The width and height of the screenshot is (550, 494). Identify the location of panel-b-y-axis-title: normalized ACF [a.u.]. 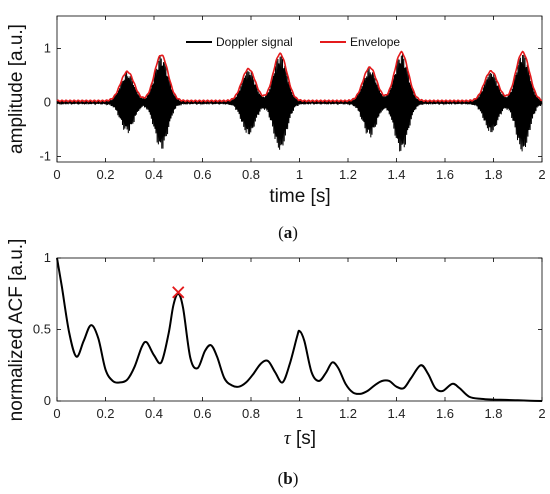
(16, 330).